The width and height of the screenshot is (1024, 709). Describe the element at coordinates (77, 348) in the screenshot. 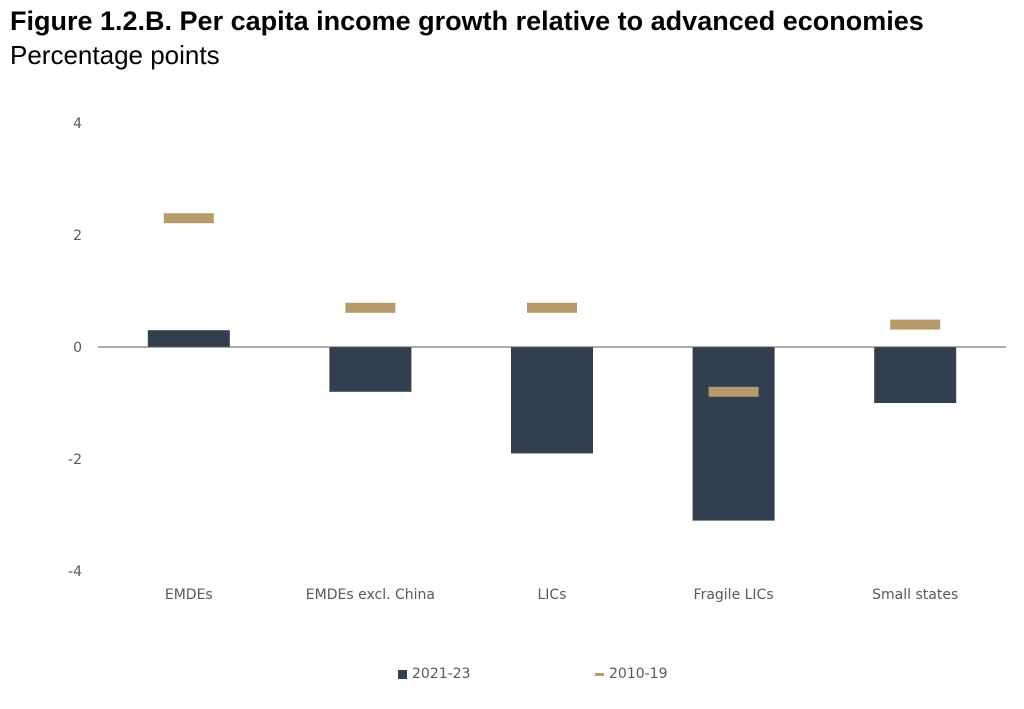

I see `y-tick-label: 0` at that location.